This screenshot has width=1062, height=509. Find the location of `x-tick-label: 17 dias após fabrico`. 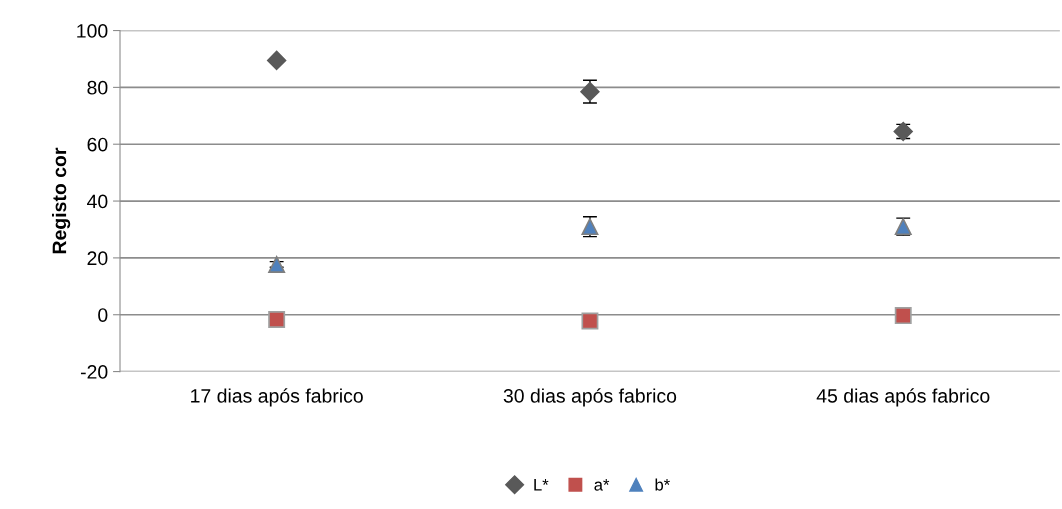

x-tick-label: 17 dias após fabrico is located at coordinates (277, 397).